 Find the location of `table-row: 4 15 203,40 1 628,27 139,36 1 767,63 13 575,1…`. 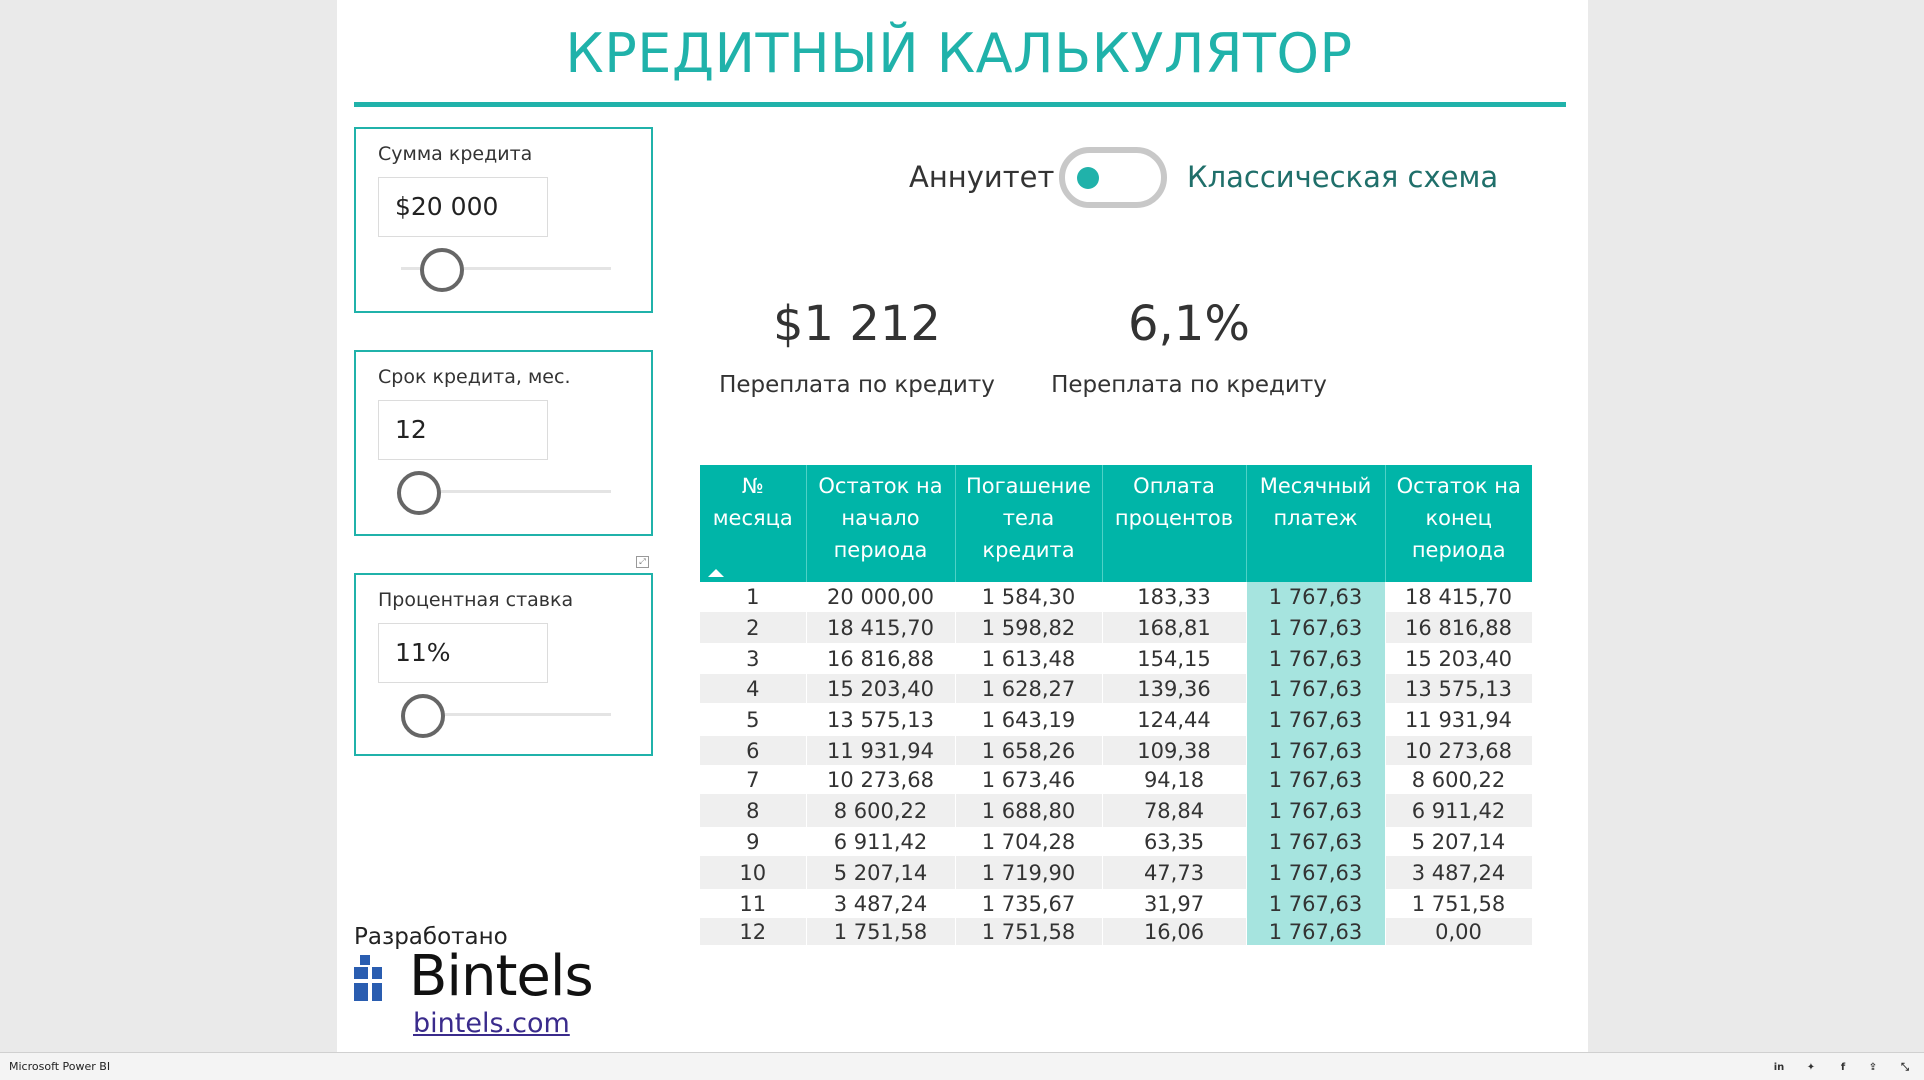

table-row: 4 15 203,40 1 628,27 139,36 1 767,63 13 575,1… is located at coordinates (1116, 688).